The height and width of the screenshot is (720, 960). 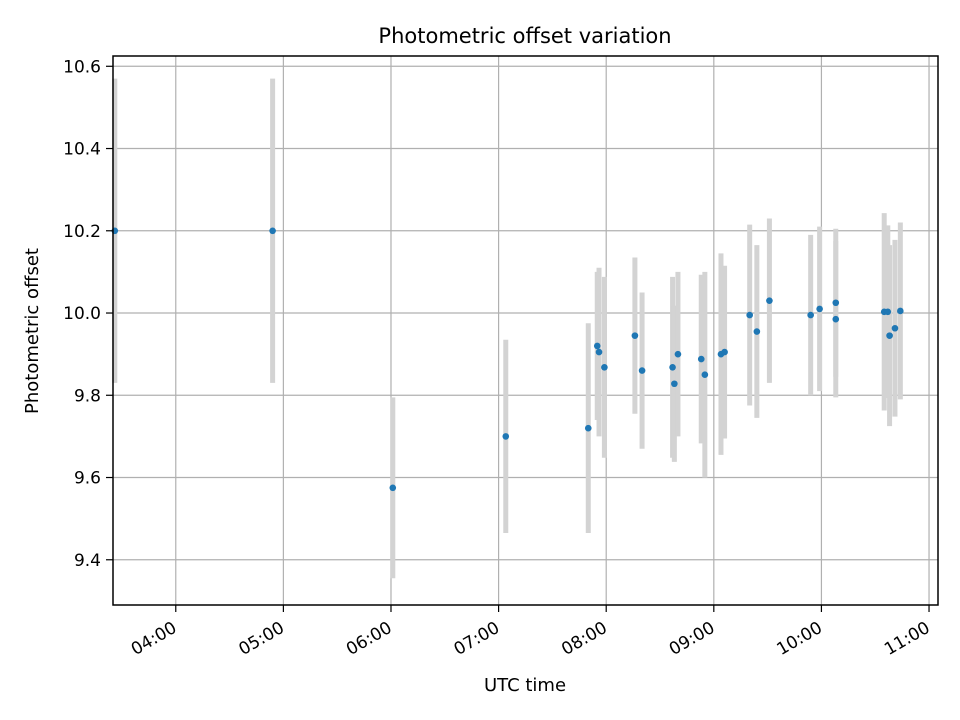 I want to click on x-axis-title: UTC time, so click(x=525, y=685).